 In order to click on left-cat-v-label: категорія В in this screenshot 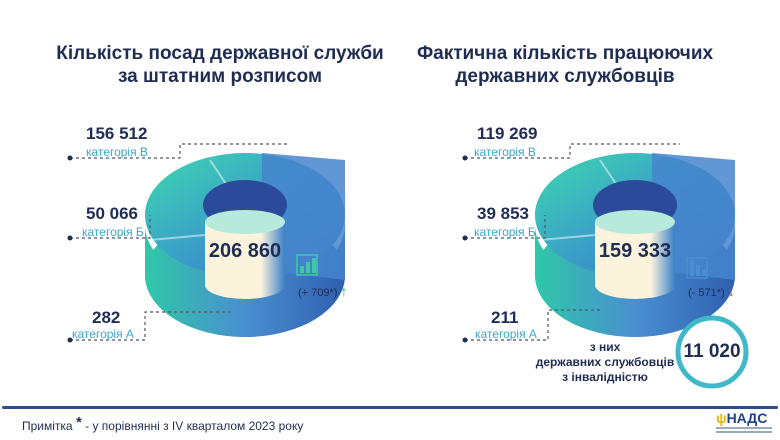, I will do `click(117, 152)`.